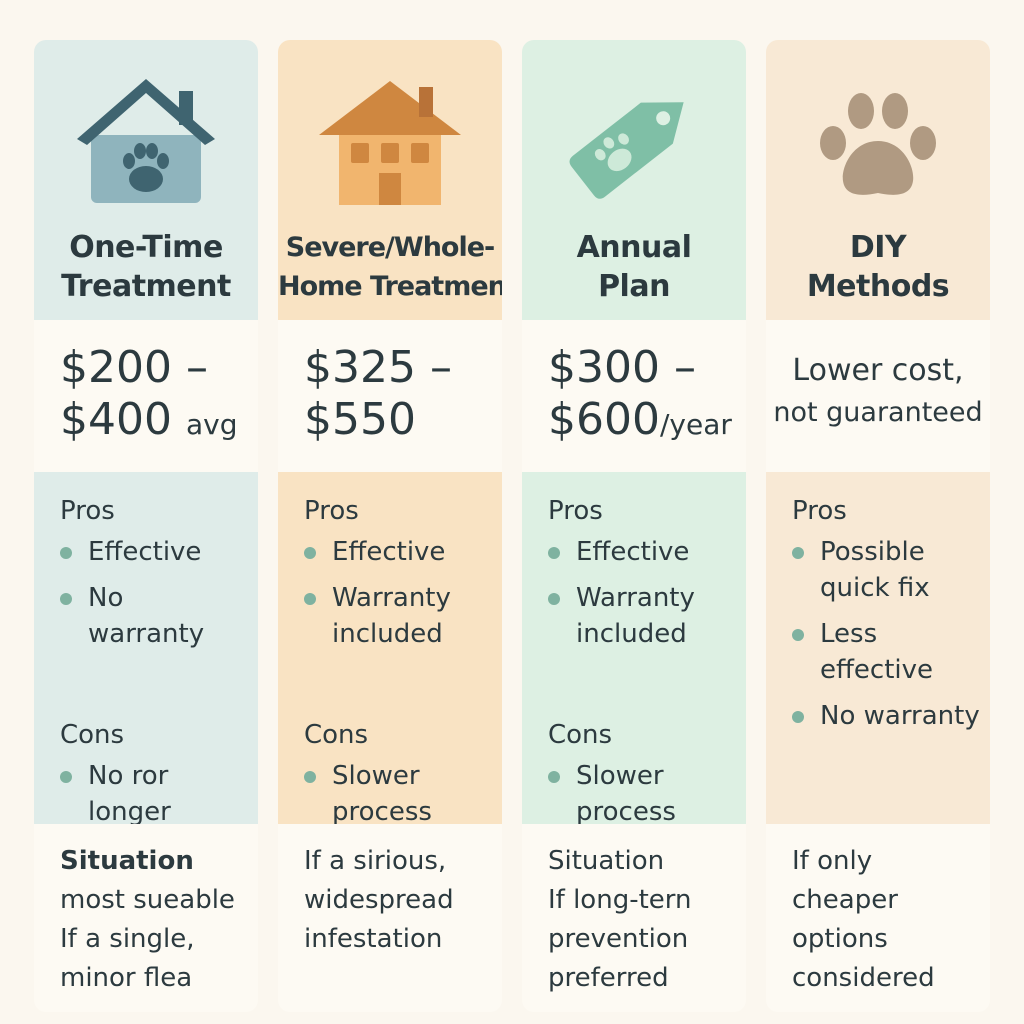 This screenshot has height=1024, width=1024. I want to click on situation-line: widespread, so click(379, 900).